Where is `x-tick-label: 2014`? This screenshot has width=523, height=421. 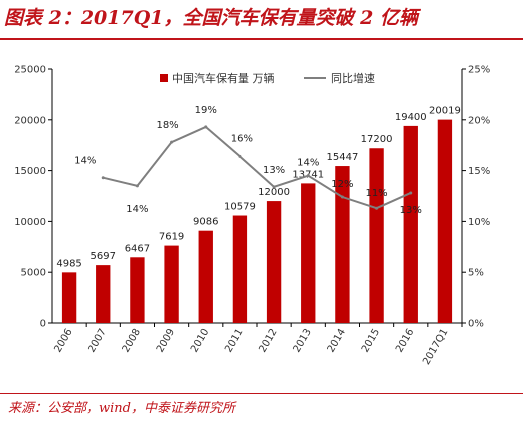
x-tick-label: 2014 is located at coordinates (337, 341).